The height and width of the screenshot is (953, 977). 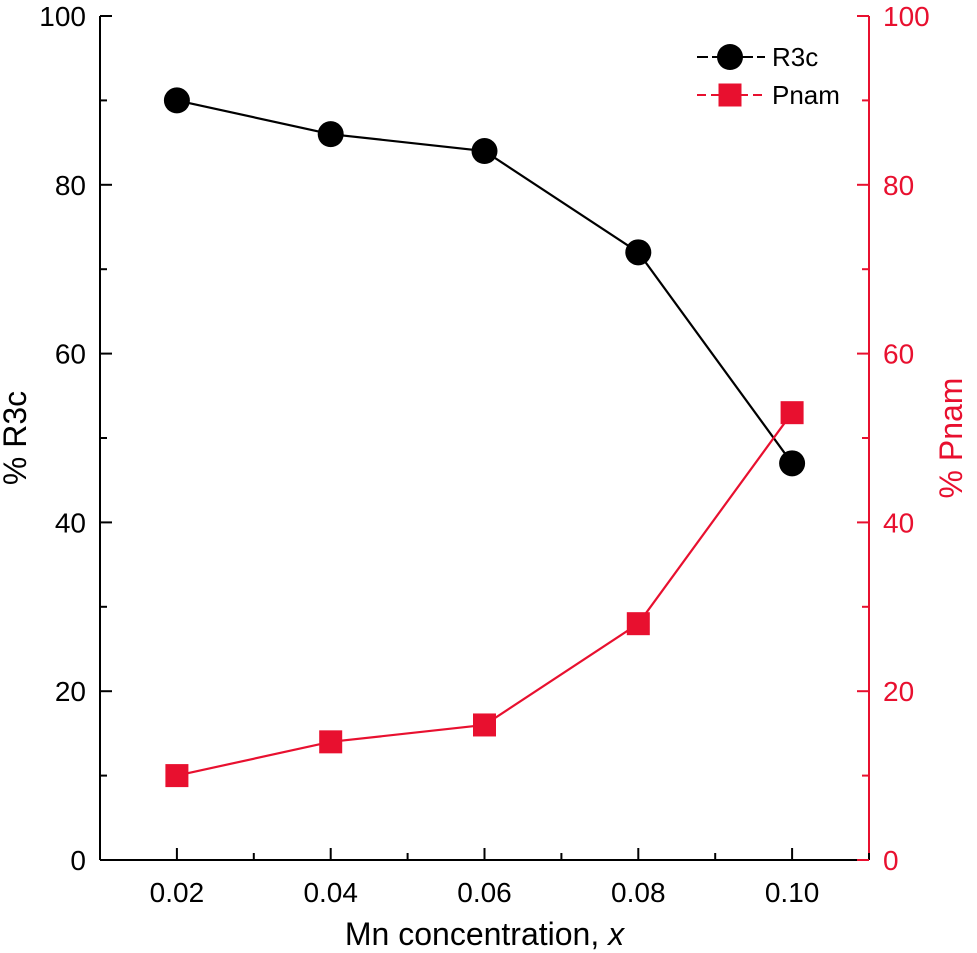 I want to click on y-right-tick-label: 20, so click(x=898, y=691).